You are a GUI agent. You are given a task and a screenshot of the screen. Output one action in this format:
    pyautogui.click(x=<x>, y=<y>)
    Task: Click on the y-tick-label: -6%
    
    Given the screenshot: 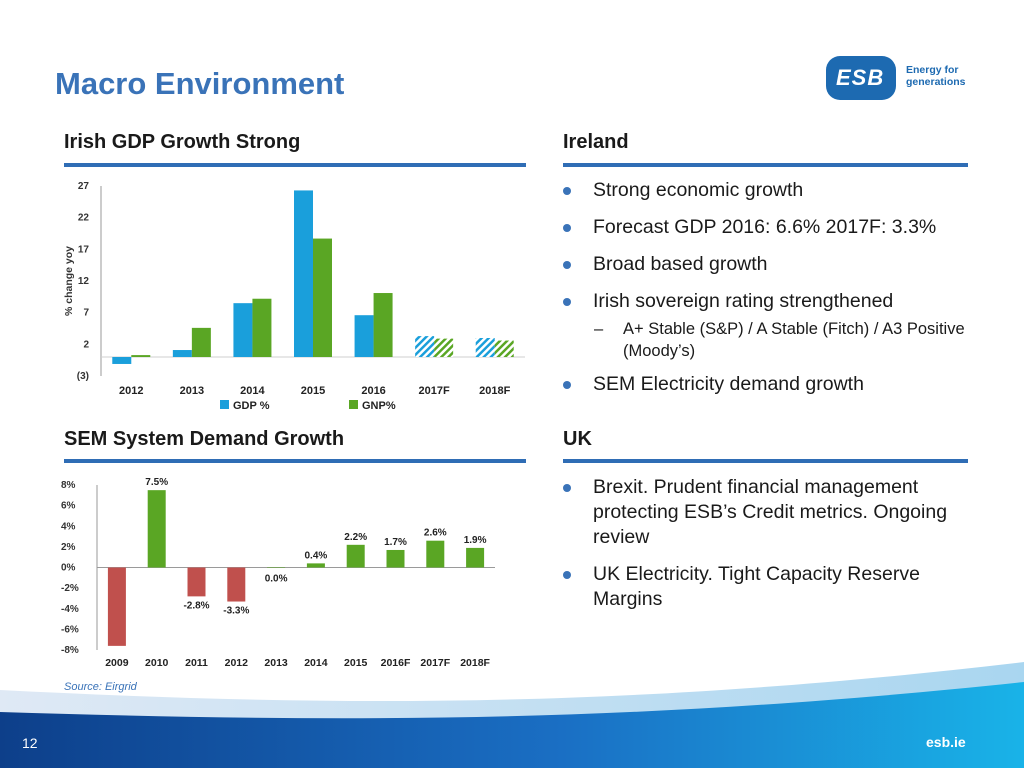 What is the action you would take?
    pyautogui.click(x=70, y=629)
    